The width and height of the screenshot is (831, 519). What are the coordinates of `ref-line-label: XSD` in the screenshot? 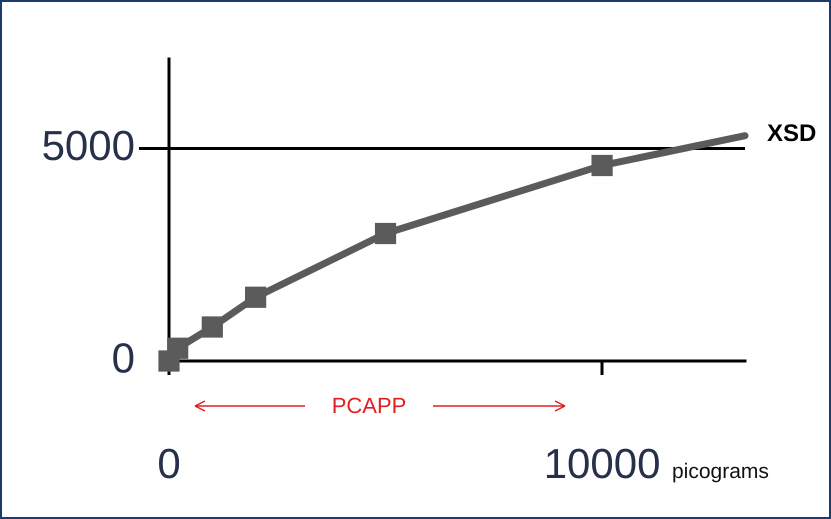 It's located at (791, 134).